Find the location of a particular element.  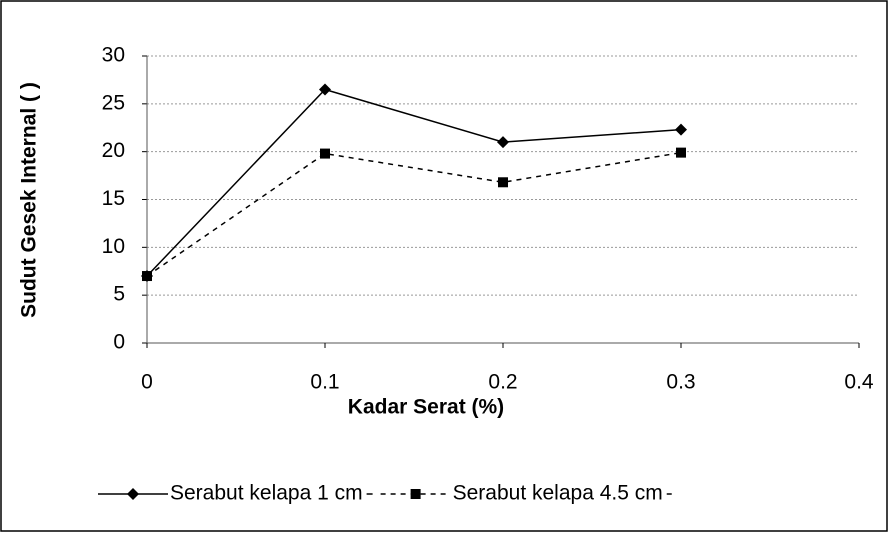

legend-label: Serabut kelapa 4.5 cm is located at coordinates (558, 493).